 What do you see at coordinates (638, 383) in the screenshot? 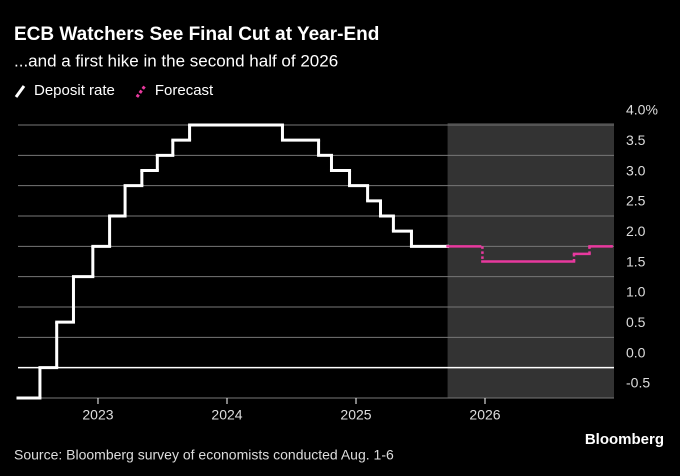
I see `y-tick-label: -0.5` at bounding box center [638, 383].